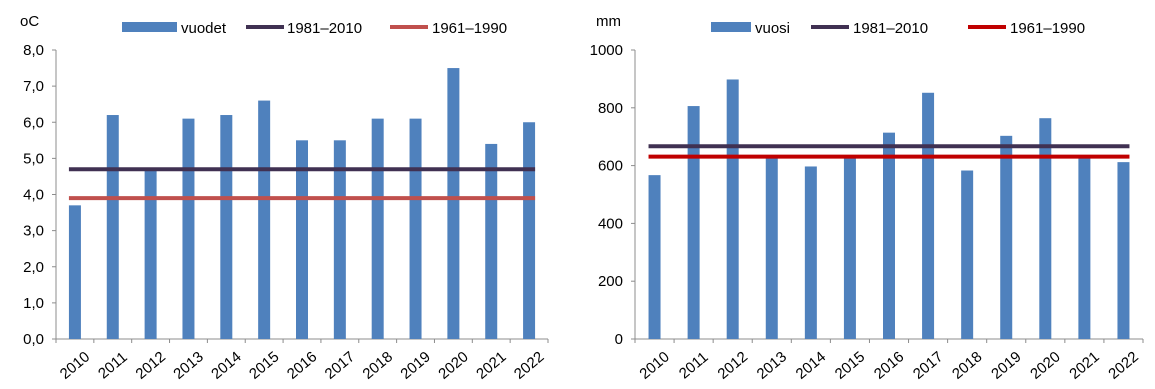 The image size is (1155, 389). I want to click on y-tick-label: 1000, so click(606, 50).